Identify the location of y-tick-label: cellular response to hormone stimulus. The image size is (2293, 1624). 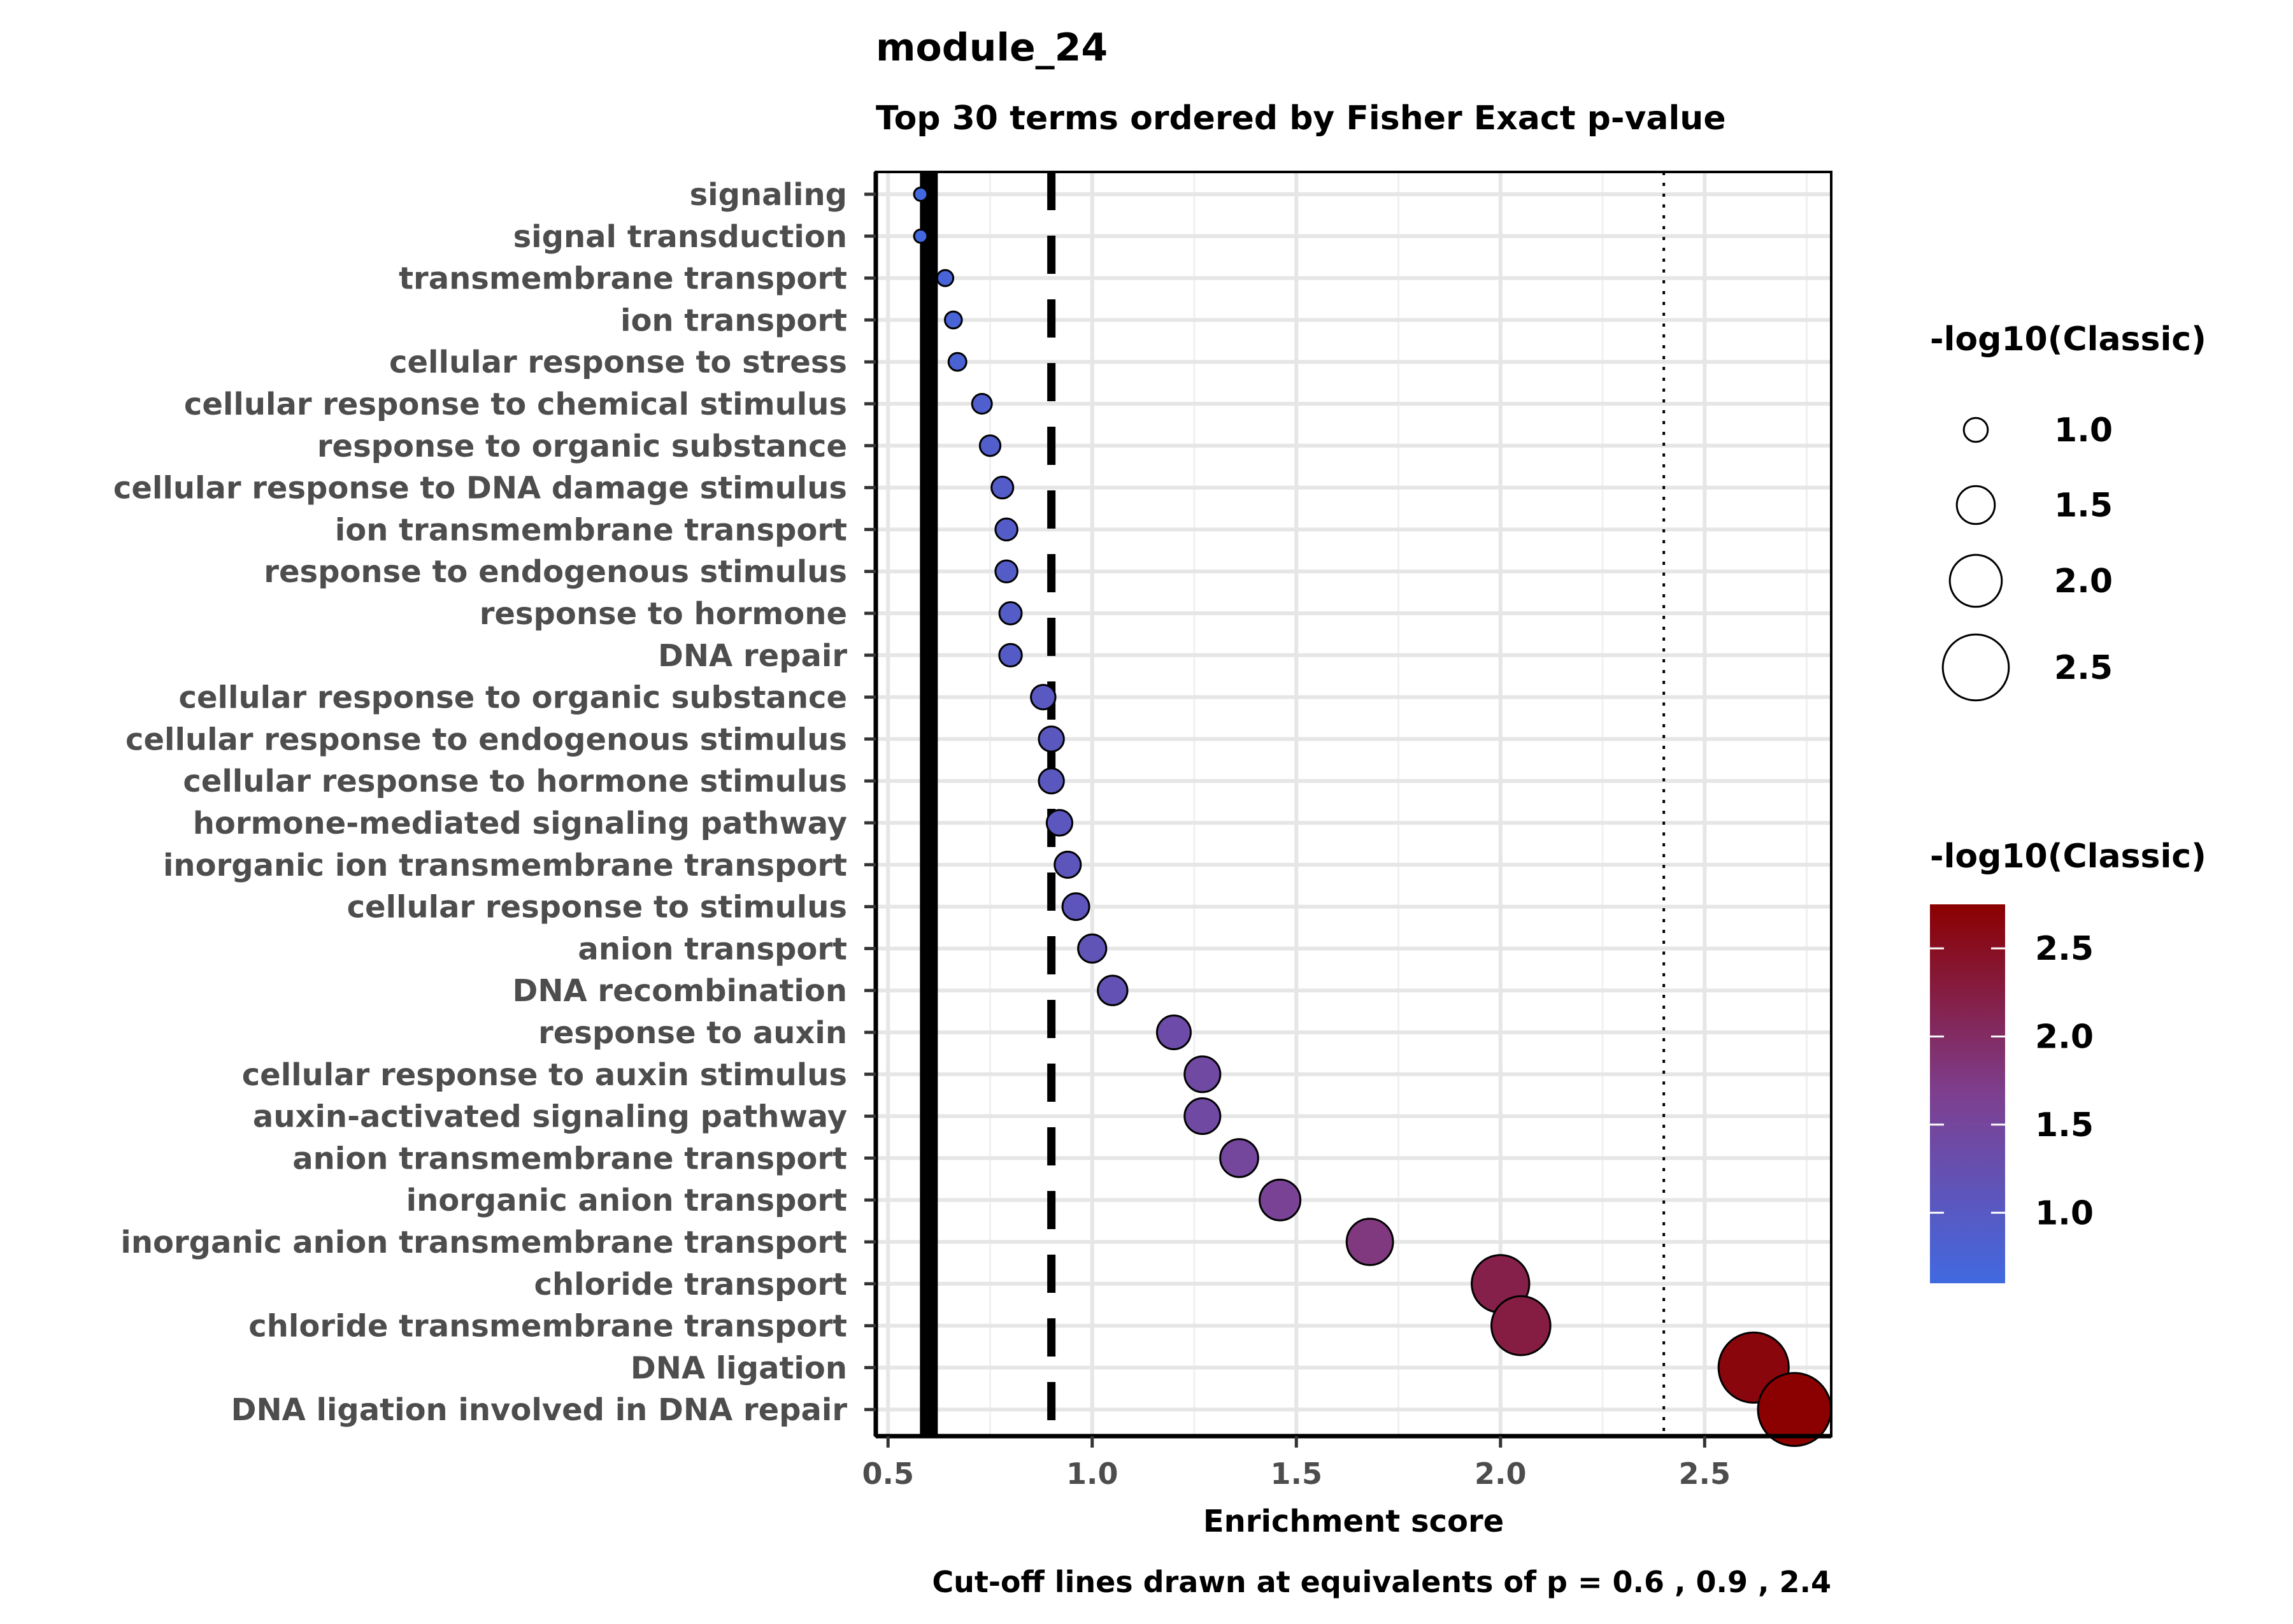
(515, 781).